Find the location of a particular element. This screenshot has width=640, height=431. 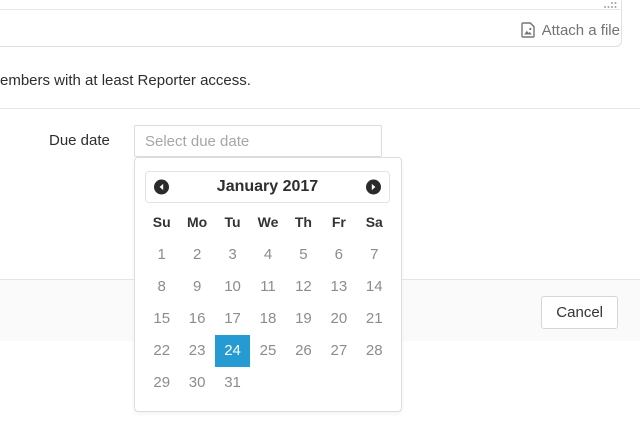

next-month-button is located at coordinates (373, 188).